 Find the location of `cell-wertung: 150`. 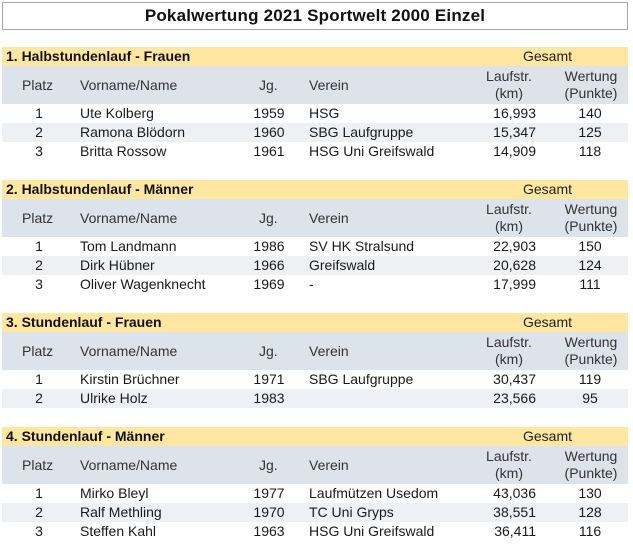

cell-wertung: 150 is located at coordinates (590, 246).